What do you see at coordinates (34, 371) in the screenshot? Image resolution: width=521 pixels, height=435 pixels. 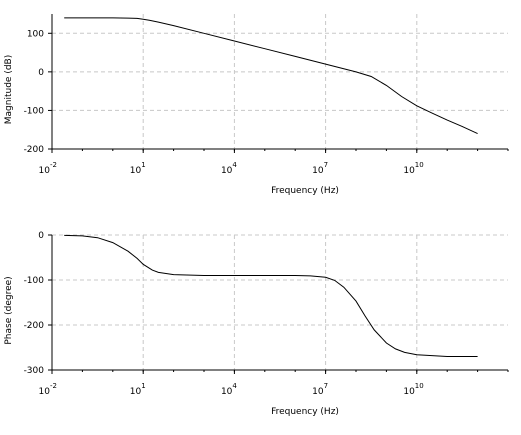 I see `y-tick-label: -300` at bounding box center [34, 371].